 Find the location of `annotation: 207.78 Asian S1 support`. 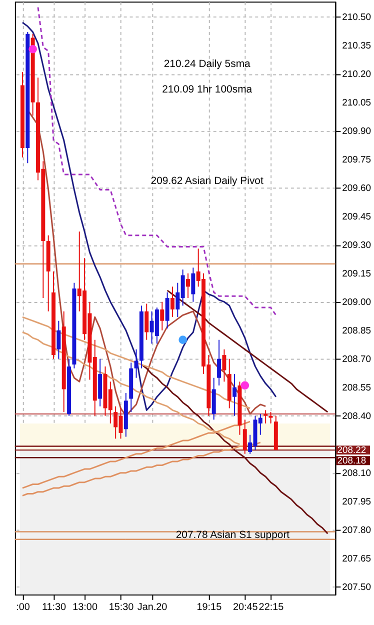

annotation: 207.78 Asian S1 support is located at coordinates (233, 536).